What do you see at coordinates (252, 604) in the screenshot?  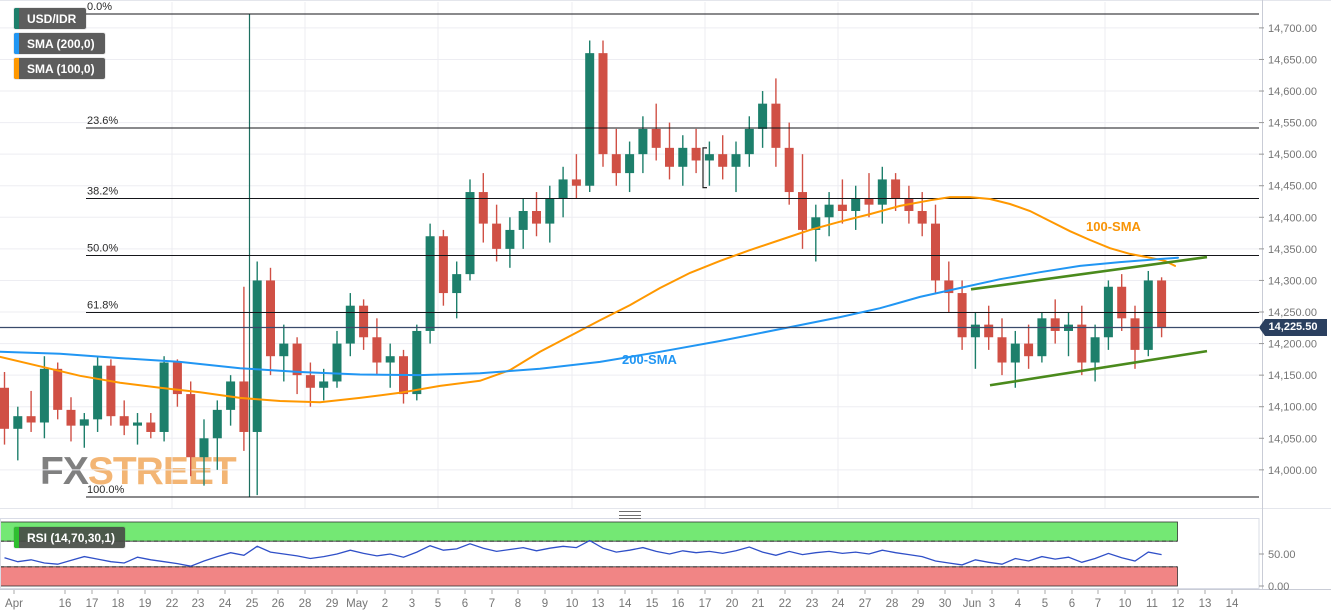 I see `time-axis-label: 25` at bounding box center [252, 604].